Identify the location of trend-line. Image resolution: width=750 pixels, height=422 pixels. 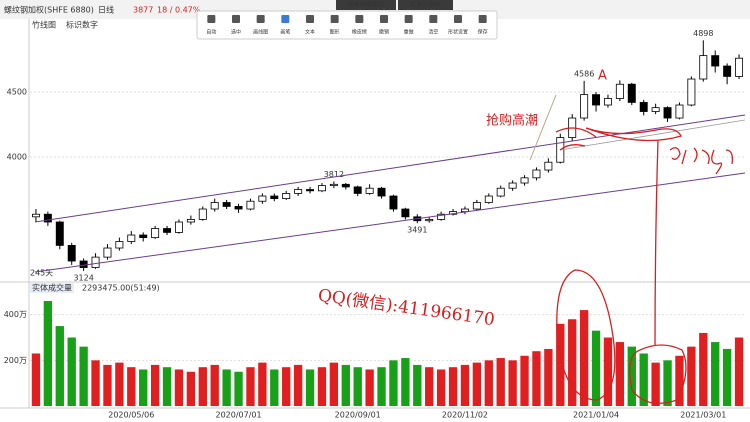
(652, 135).